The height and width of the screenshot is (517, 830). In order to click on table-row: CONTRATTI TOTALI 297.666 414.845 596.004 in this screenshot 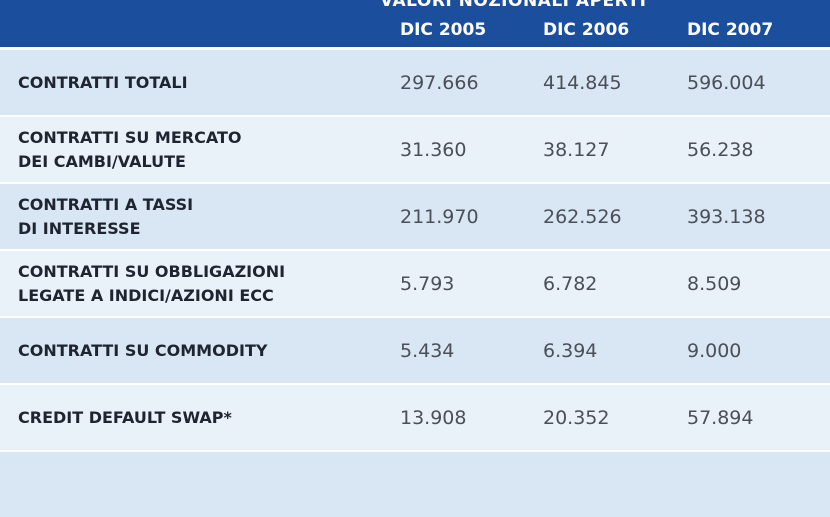, I will do `click(415, 82)`.